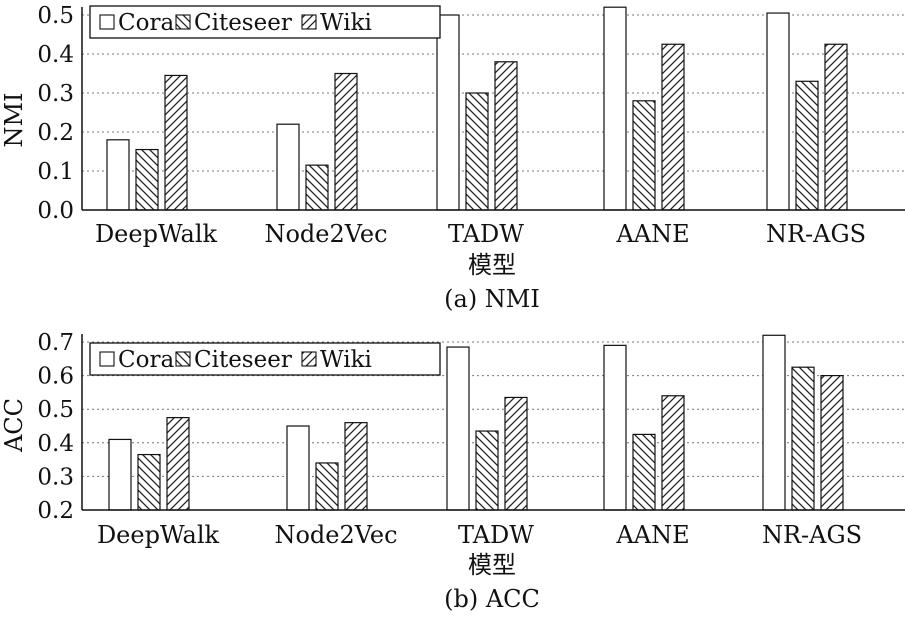 The height and width of the screenshot is (617, 905). What do you see at coordinates (55, 343) in the screenshot?
I see `acc-y-tick-label: 0.7` at bounding box center [55, 343].